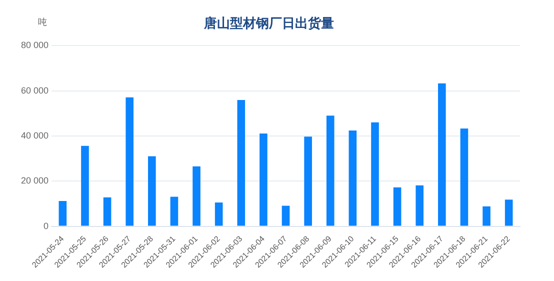 This screenshot has width=554, height=281. What do you see at coordinates (42, 22) in the screenshot?
I see `y-axis-title: 吨` at bounding box center [42, 22].